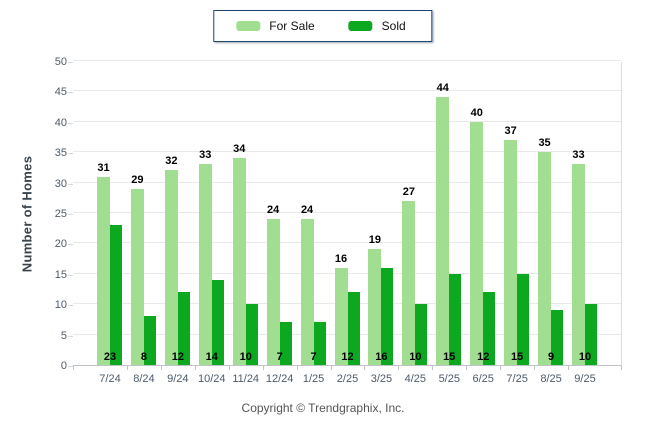 This screenshot has height=434, width=646. I want to click on x-axis-tick-label: 7/25, so click(517, 379).